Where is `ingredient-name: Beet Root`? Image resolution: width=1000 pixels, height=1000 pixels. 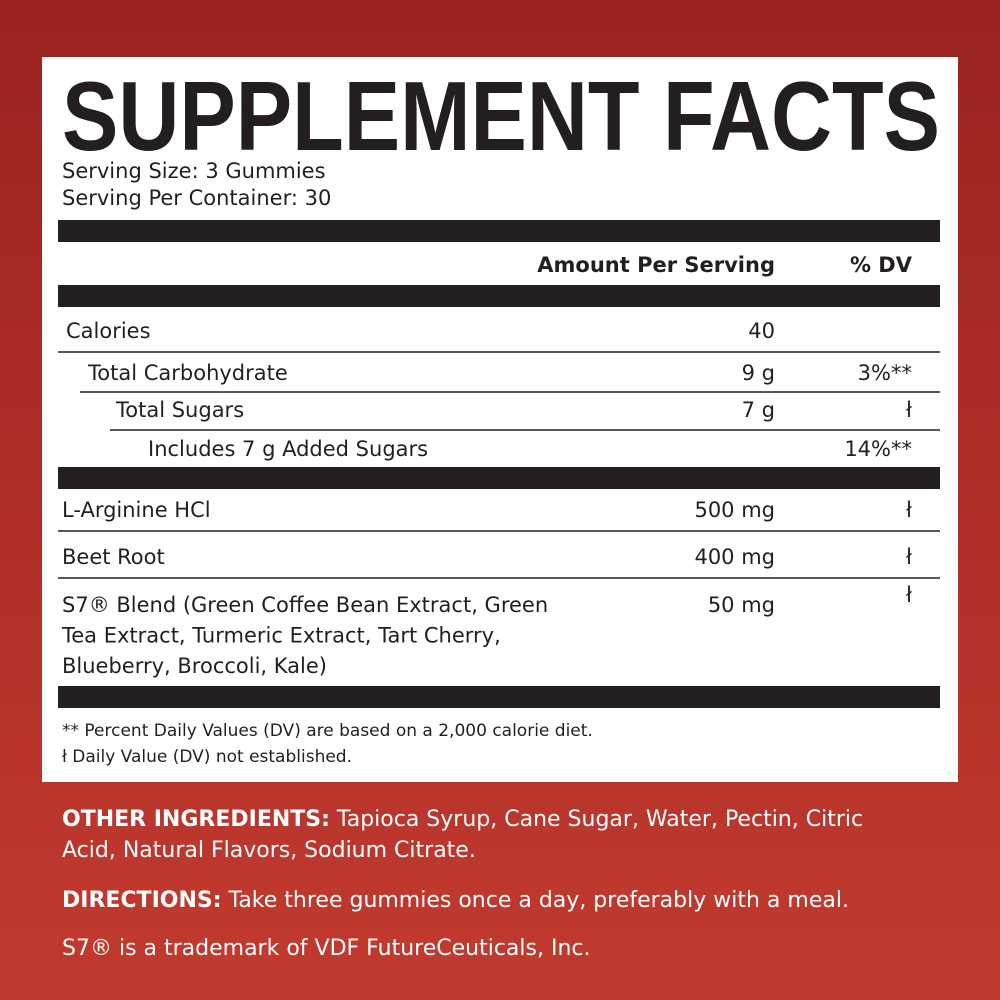
ingredient-name: Beet Root is located at coordinates (113, 557).